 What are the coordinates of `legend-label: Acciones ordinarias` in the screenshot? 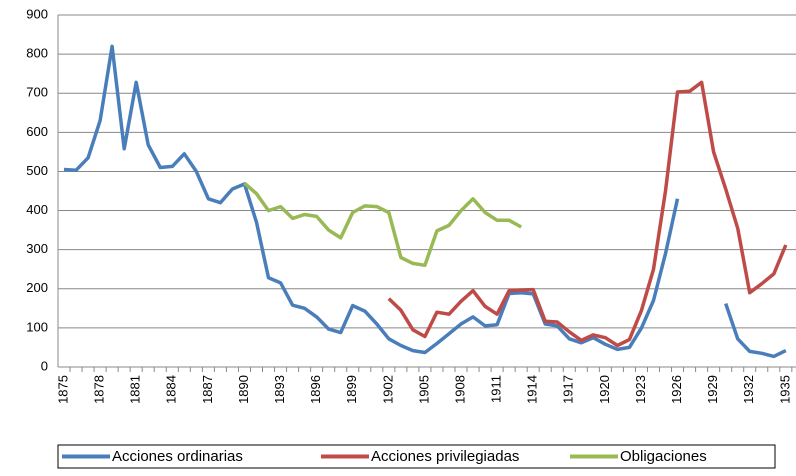 It's located at (177, 456).